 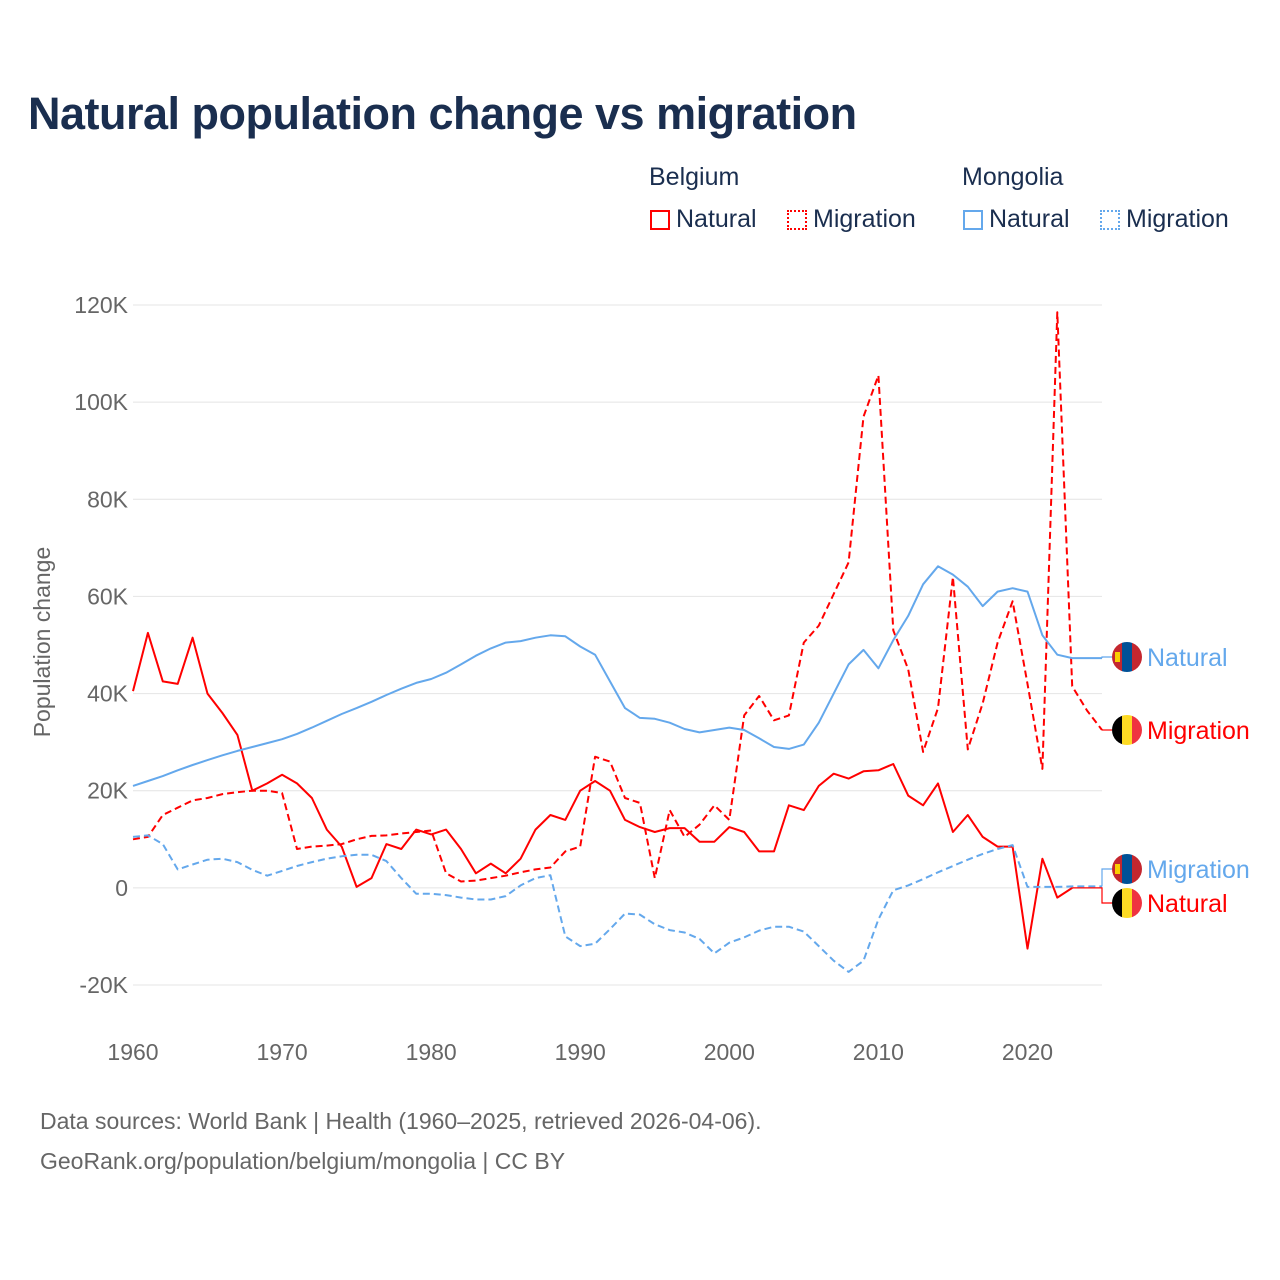 I want to click on series-line-mongolia-natural, so click(x=617, y=676).